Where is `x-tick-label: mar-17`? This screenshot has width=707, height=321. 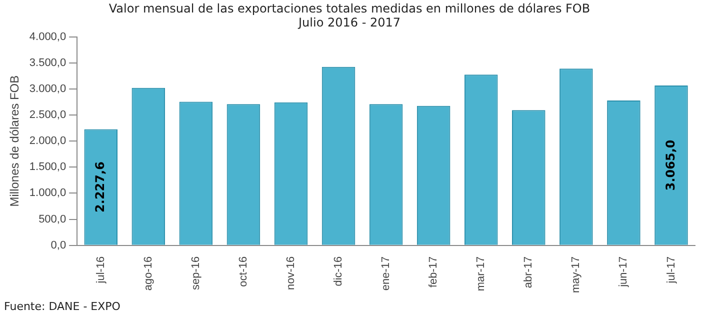
x-tick-label: mar-17 is located at coordinates (481, 274).